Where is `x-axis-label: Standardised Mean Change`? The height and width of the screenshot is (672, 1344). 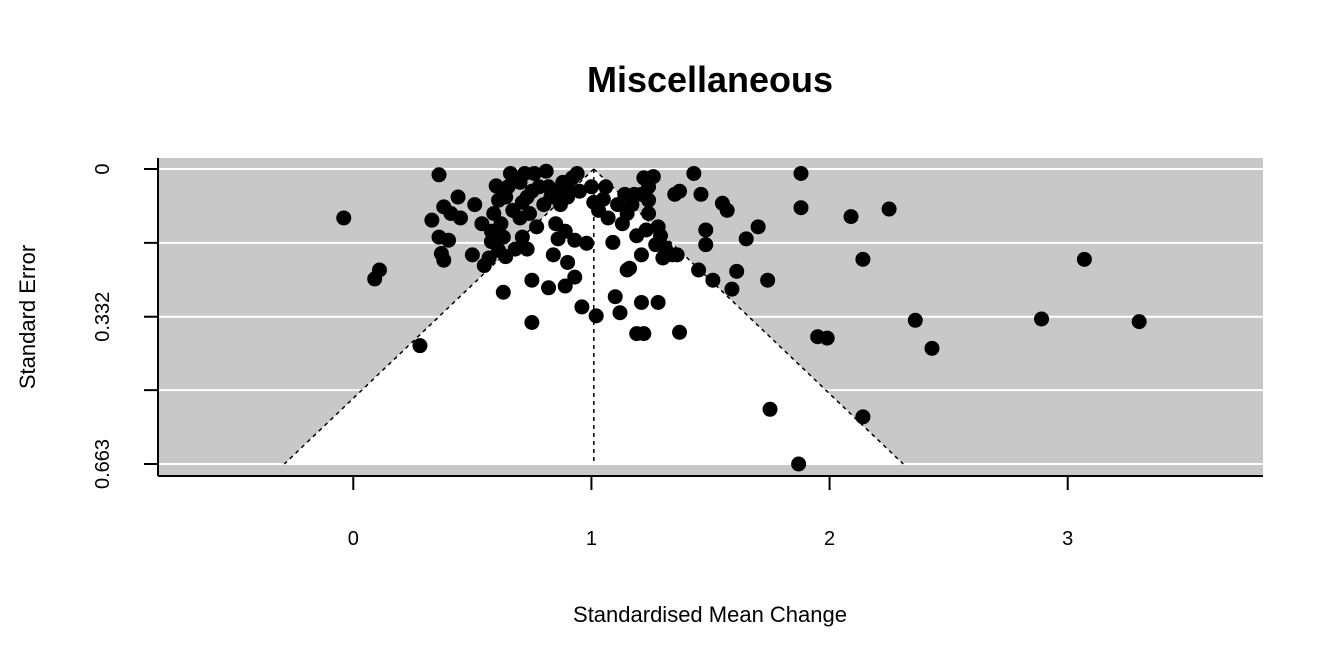
x-axis-label: Standardised Mean Change is located at coordinates (710, 614).